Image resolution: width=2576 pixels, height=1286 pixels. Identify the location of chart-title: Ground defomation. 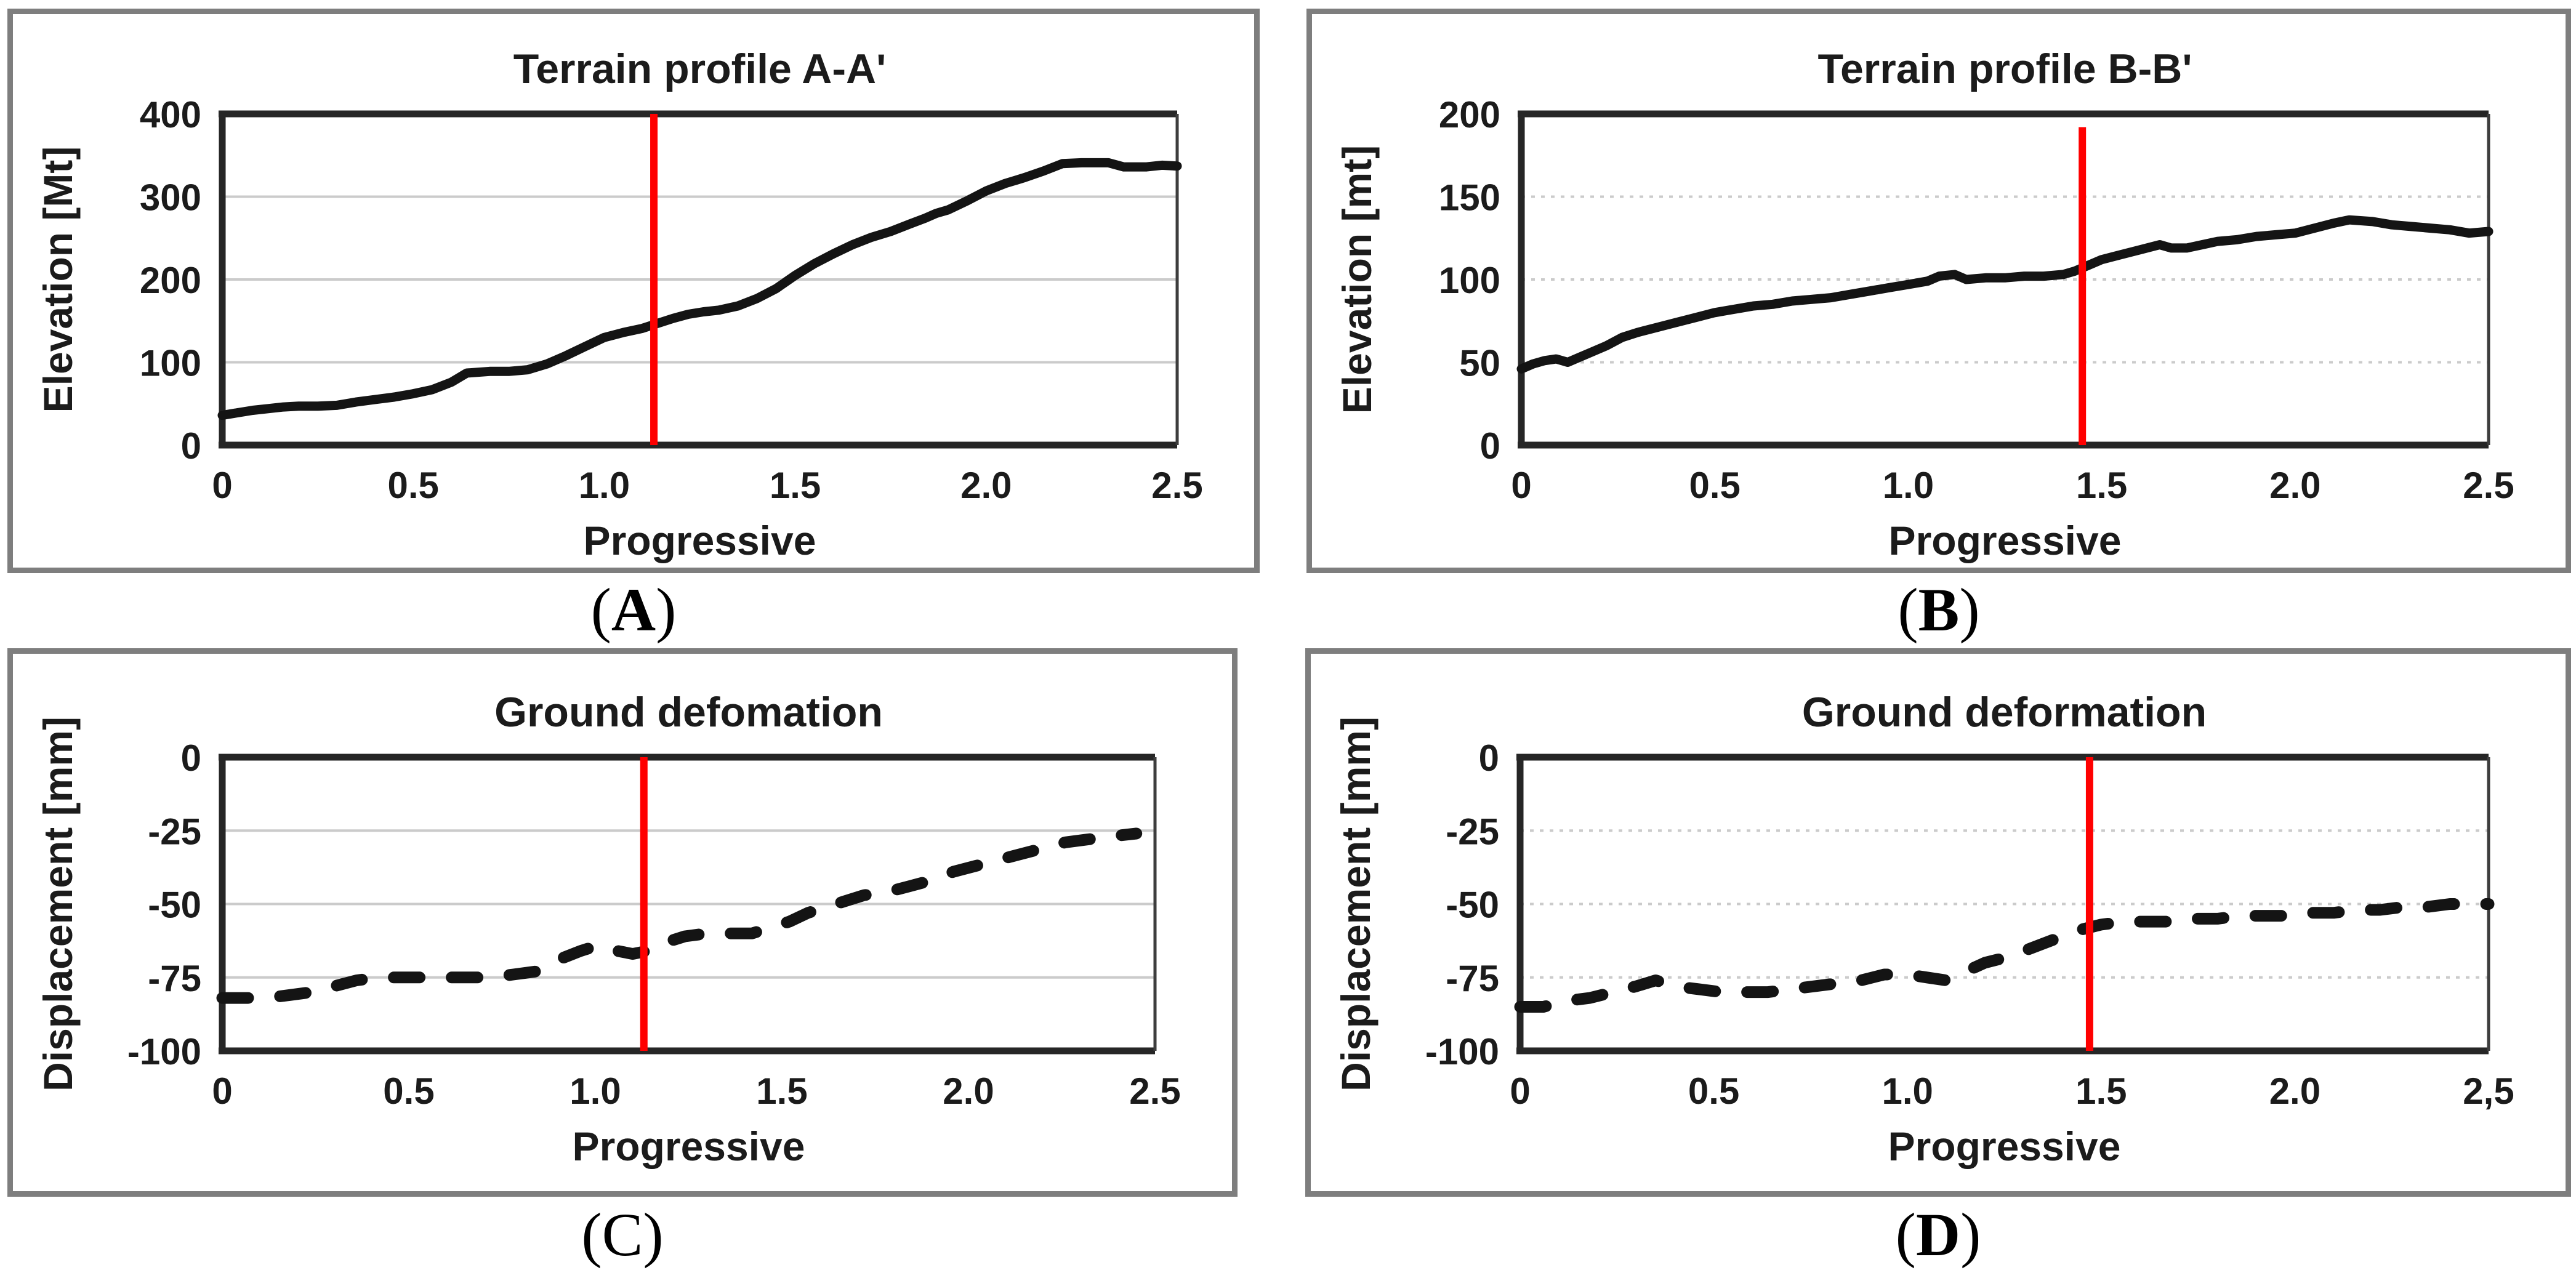
(688, 712).